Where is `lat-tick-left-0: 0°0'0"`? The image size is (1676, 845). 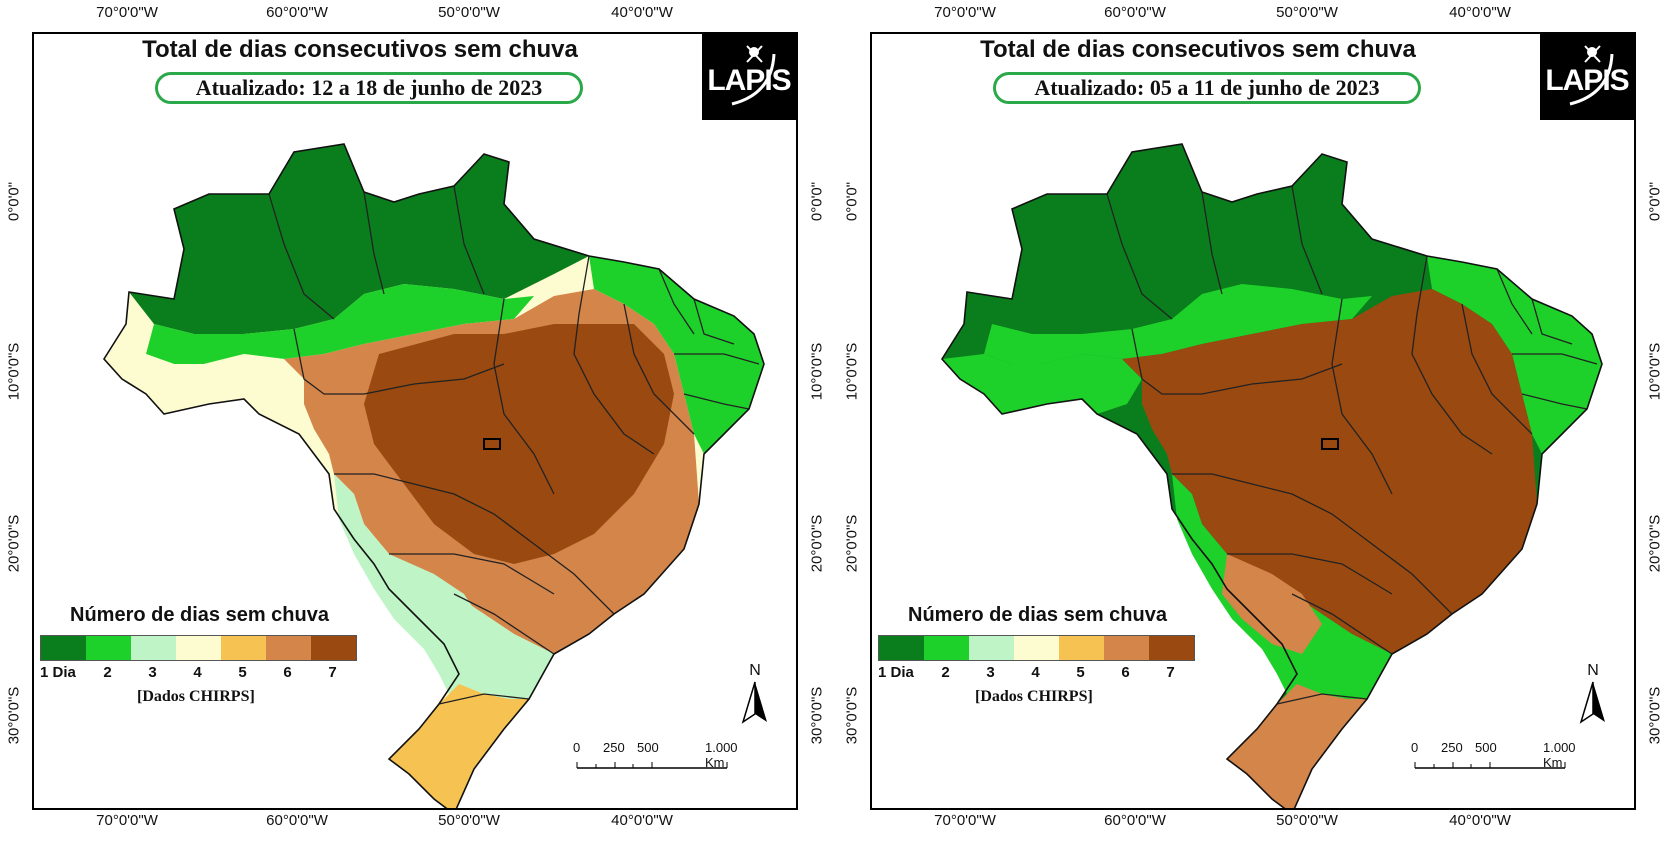
lat-tick-left-0: 0°0'0" is located at coordinates (852, 201).